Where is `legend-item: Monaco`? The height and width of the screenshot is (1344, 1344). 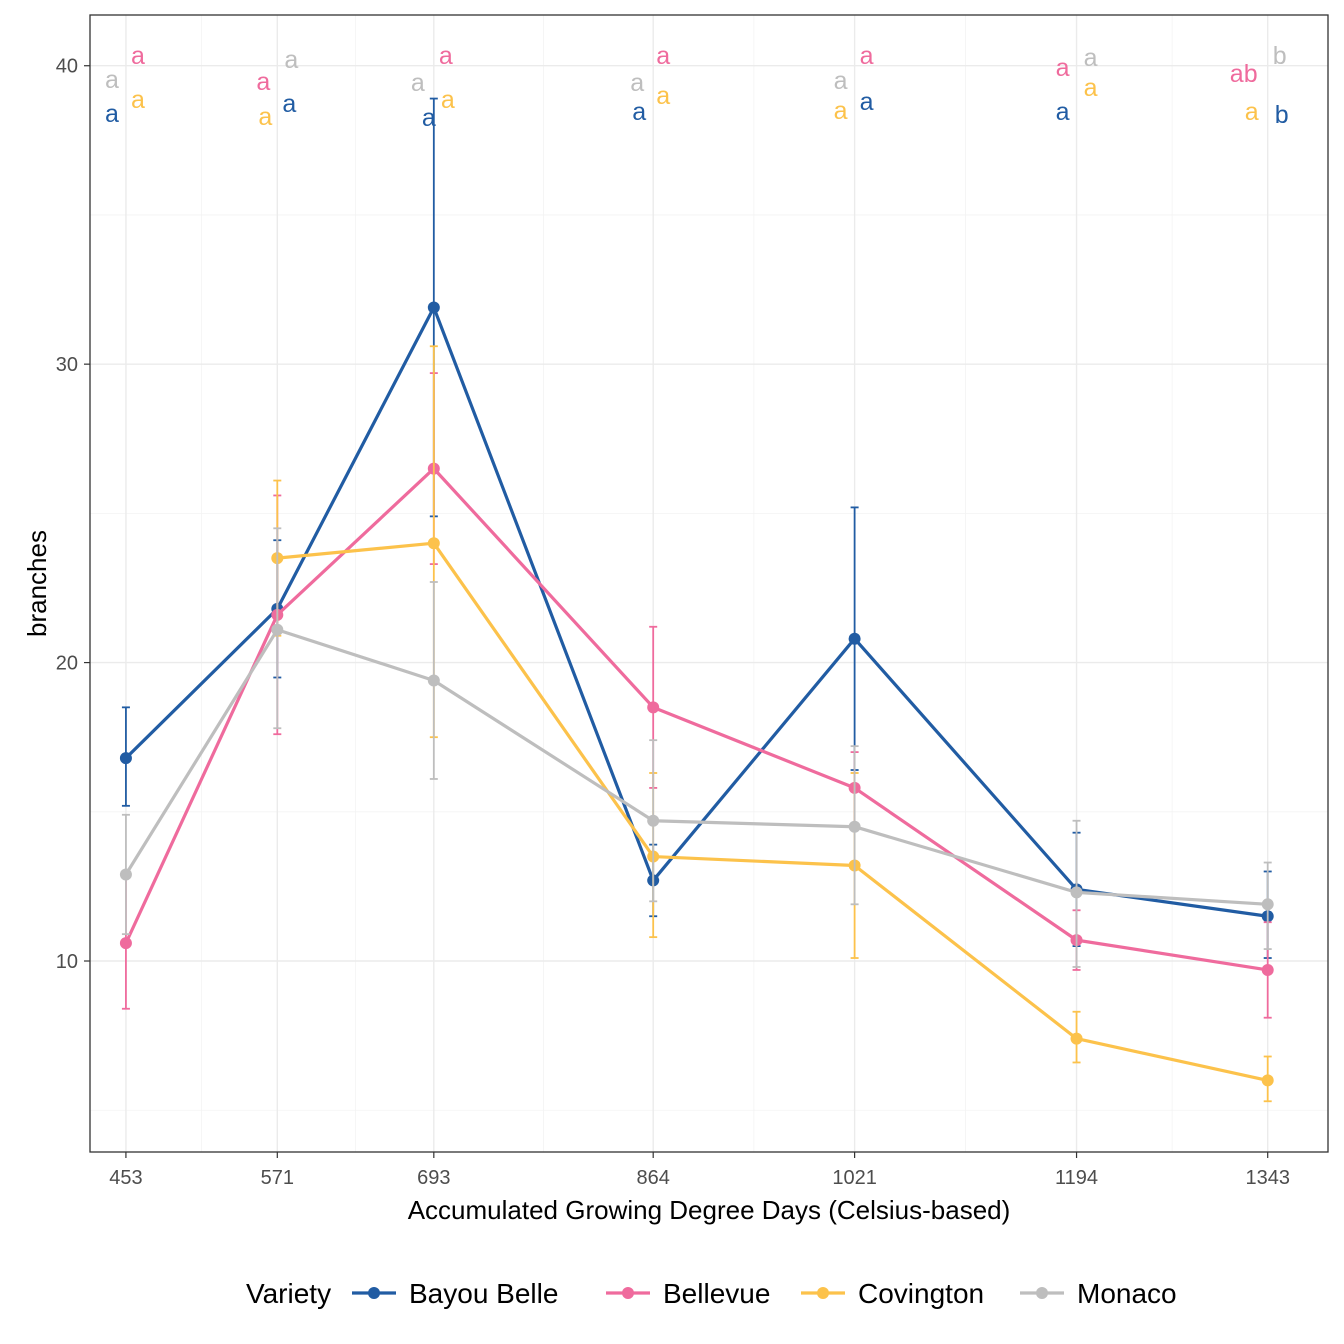 legend-item: Monaco is located at coordinates (1098, 1293).